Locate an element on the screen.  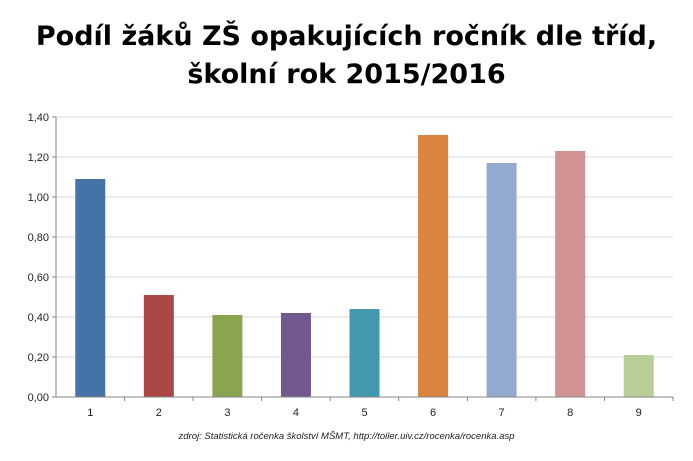
y-tick-label: 1,20 is located at coordinates (38, 158).